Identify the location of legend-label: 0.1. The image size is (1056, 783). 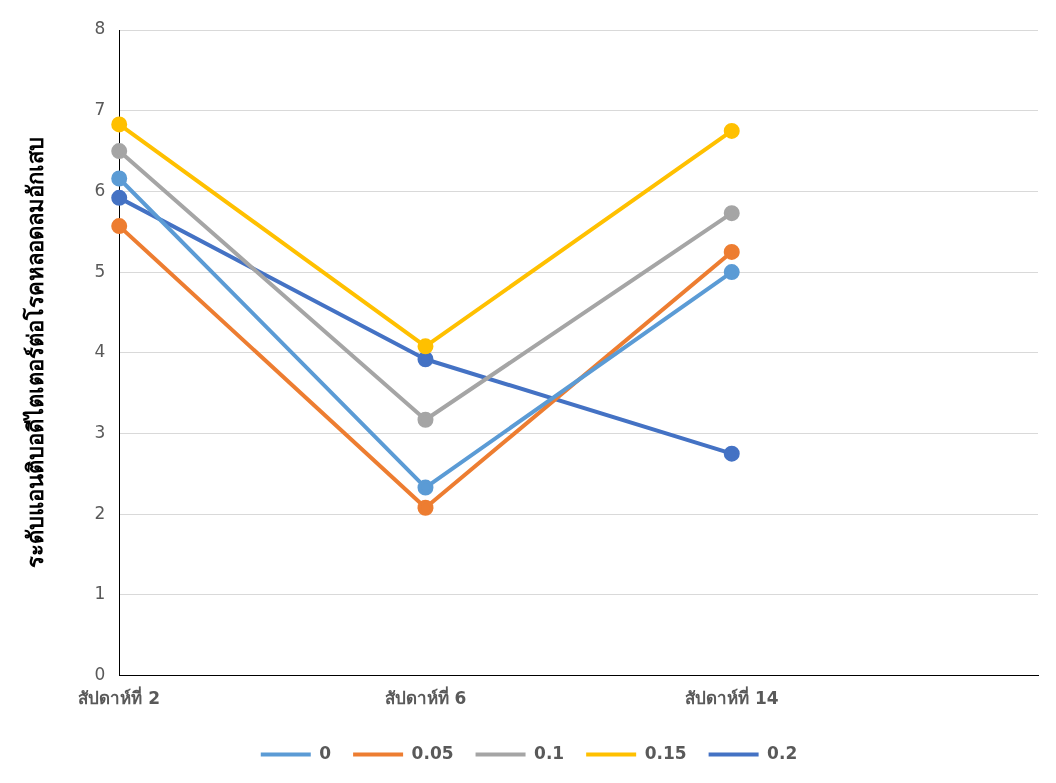
(549, 752).